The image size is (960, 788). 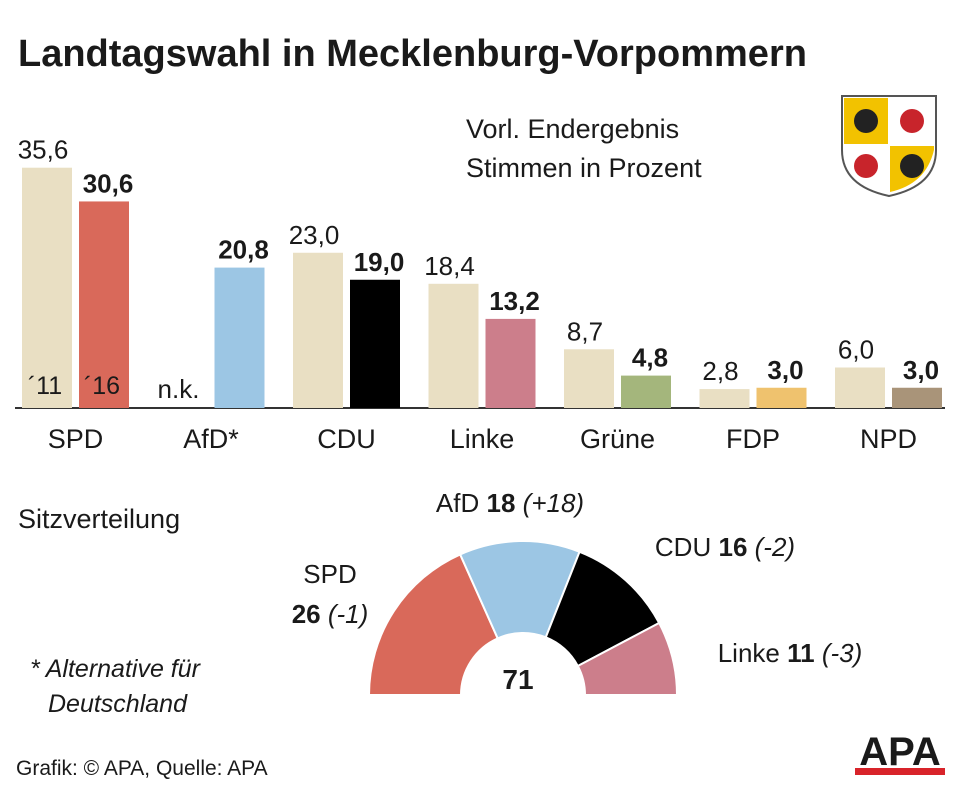 What do you see at coordinates (329, 574) in the screenshot?
I see `seat-party: SPD` at bounding box center [329, 574].